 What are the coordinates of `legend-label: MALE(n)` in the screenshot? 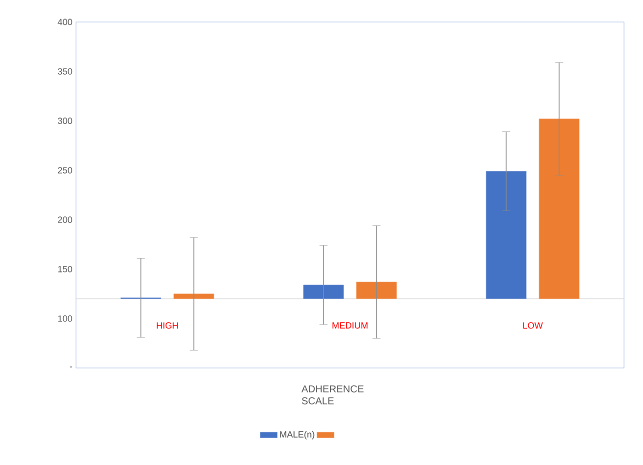 It's located at (297, 435).